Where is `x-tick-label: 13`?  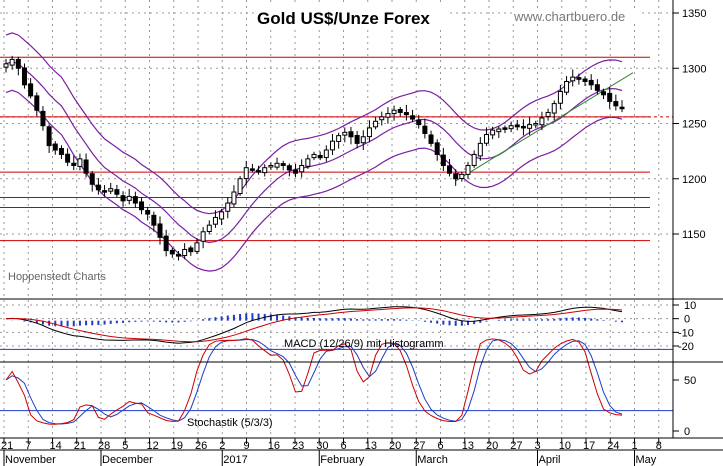 x-tick-label: 13 is located at coordinates (468, 446).